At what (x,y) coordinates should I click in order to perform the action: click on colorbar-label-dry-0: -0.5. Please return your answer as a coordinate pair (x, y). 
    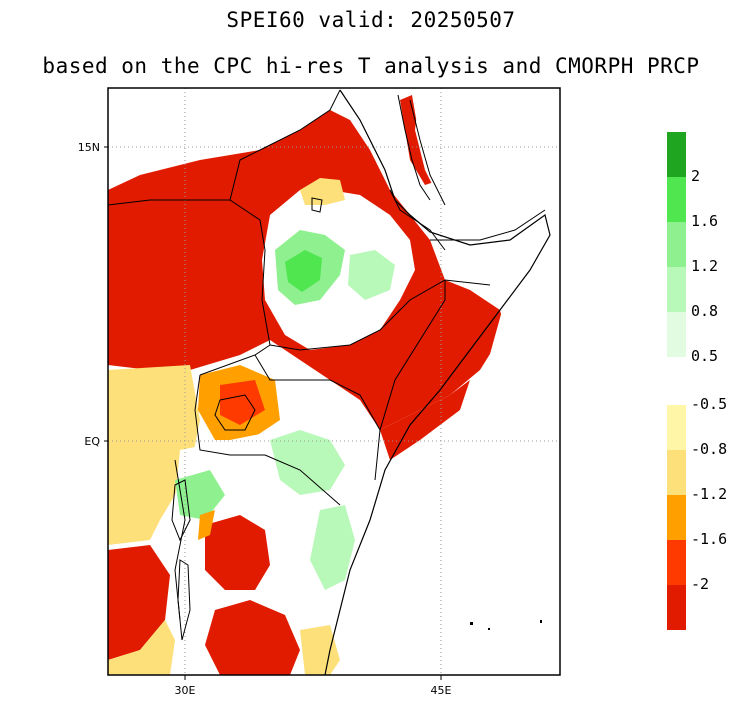
    Looking at the image, I should click on (709, 404).